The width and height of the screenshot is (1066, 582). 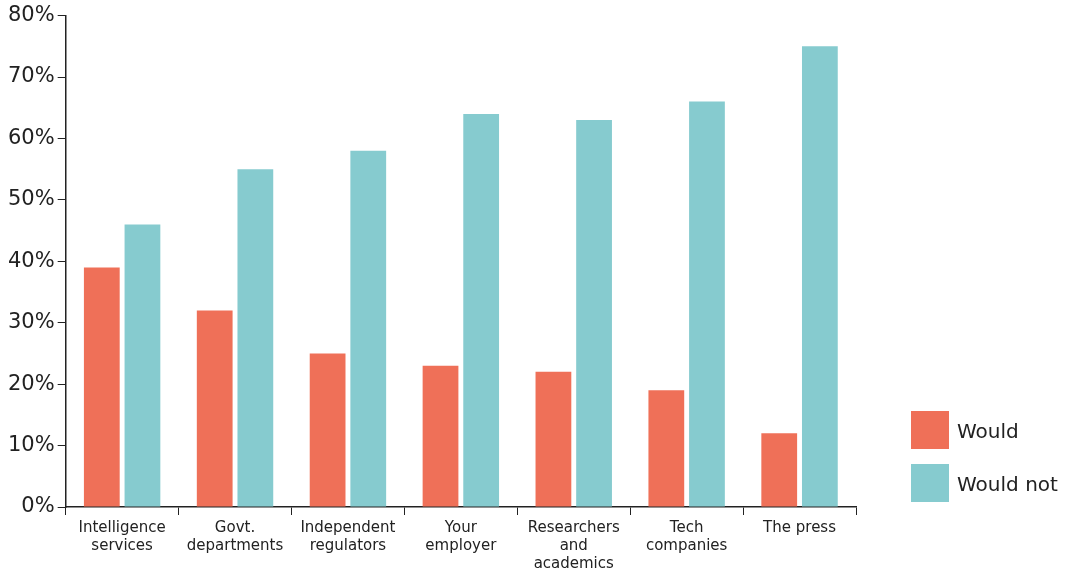 What do you see at coordinates (31, 444) in the screenshot?
I see `y-tick-label: 10%` at bounding box center [31, 444].